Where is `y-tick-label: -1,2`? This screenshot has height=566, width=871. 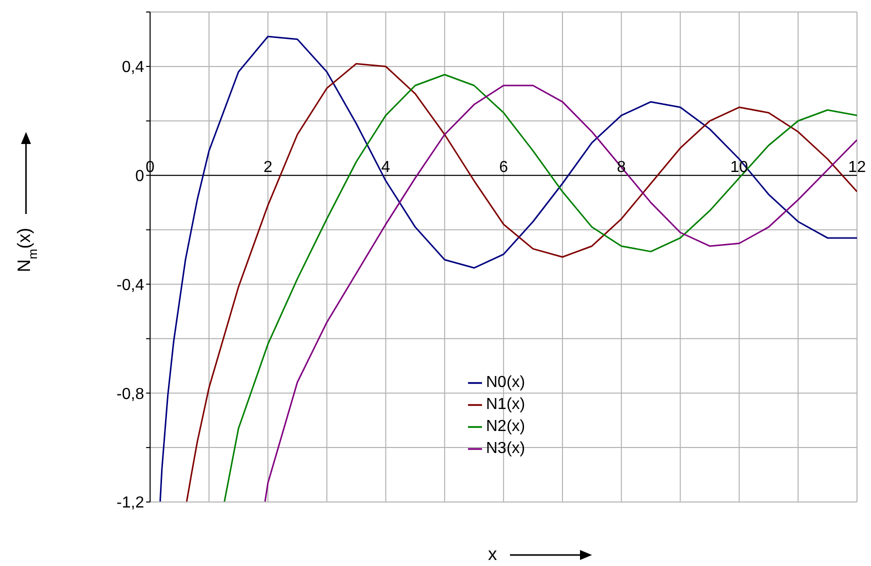 y-tick-label: -1,2 is located at coordinates (130, 503).